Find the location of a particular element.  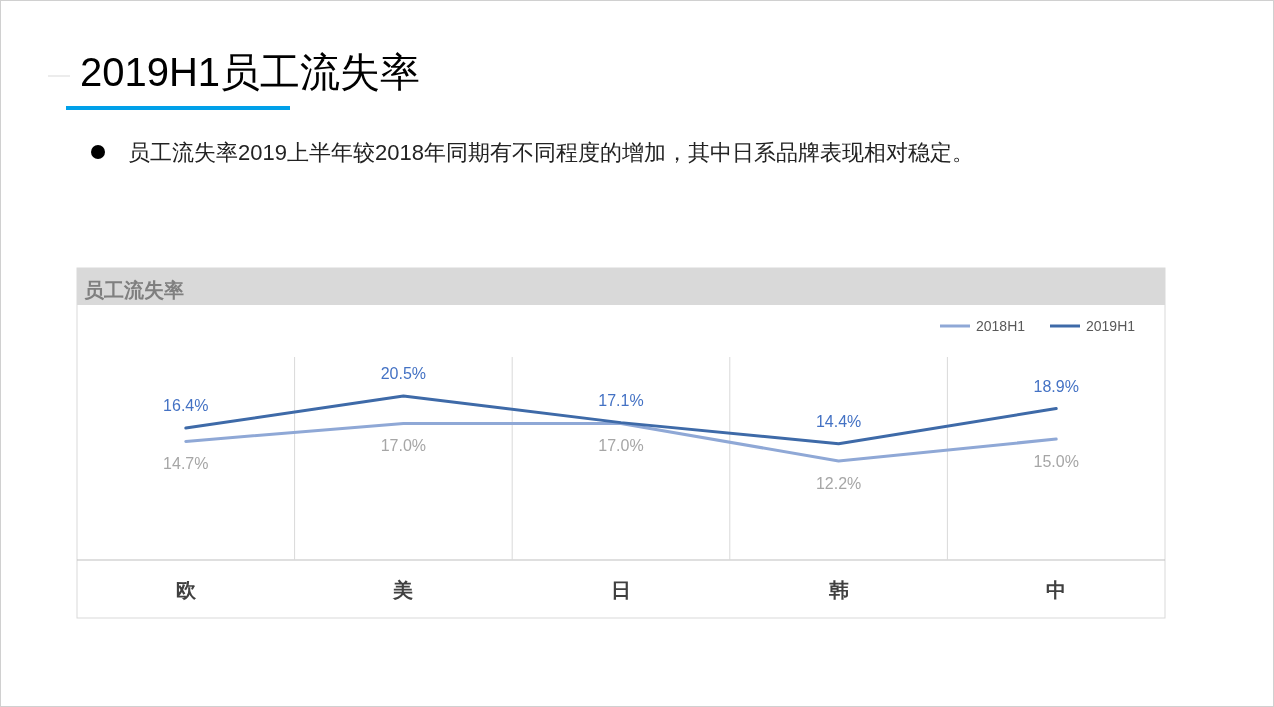

x-tick-label: 美 is located at coordinates (403, 590).